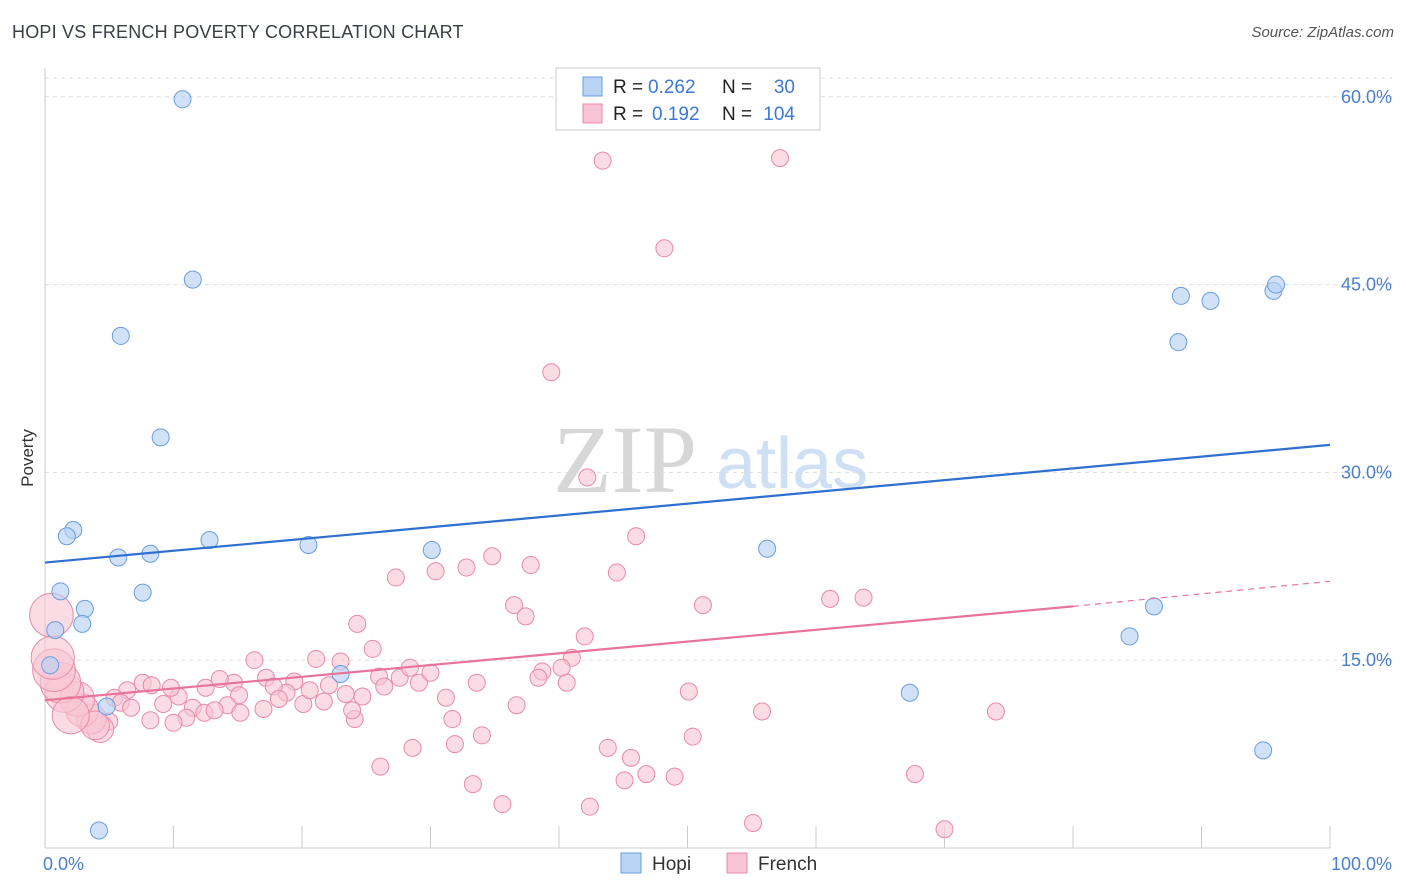  I want to click on y-tick-label: 45.0%, so click(1366, 285).